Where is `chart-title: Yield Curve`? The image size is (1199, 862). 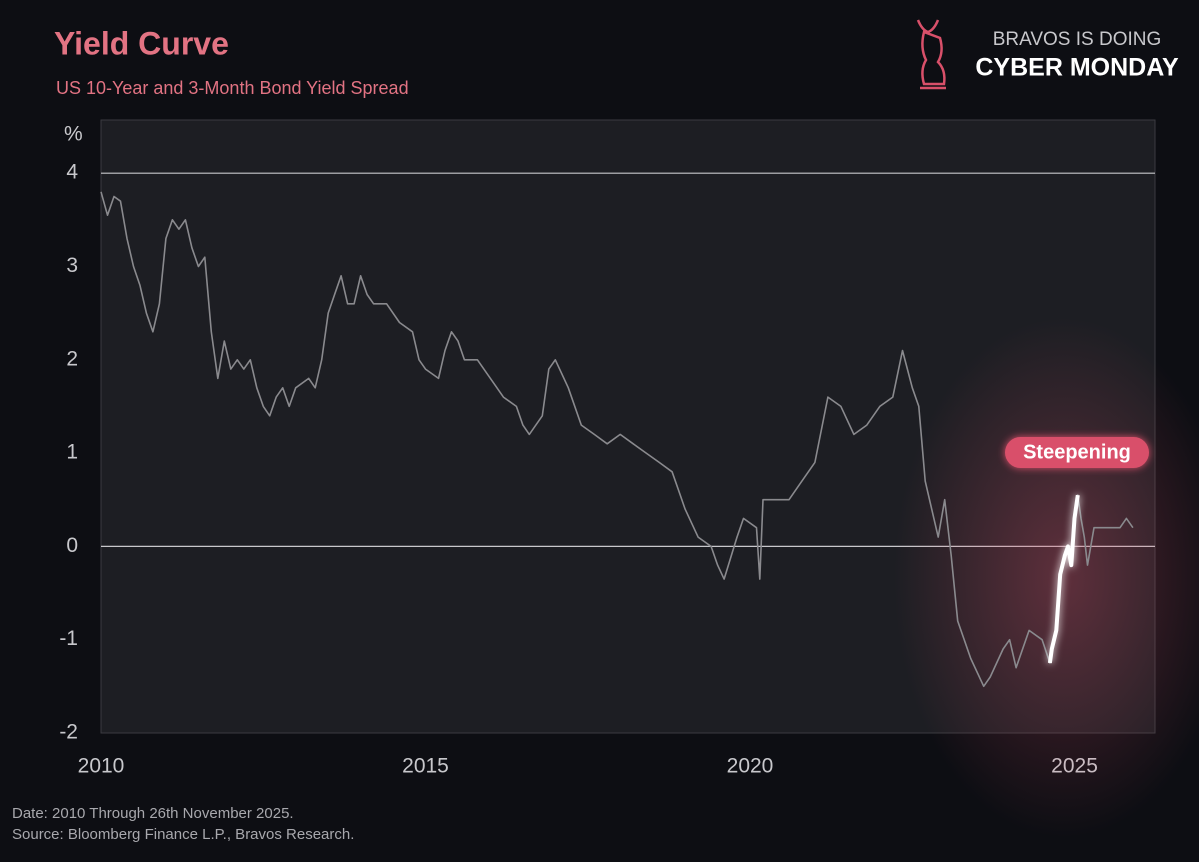
chart-title: Yield Curve is located at coordinates (141, 43).